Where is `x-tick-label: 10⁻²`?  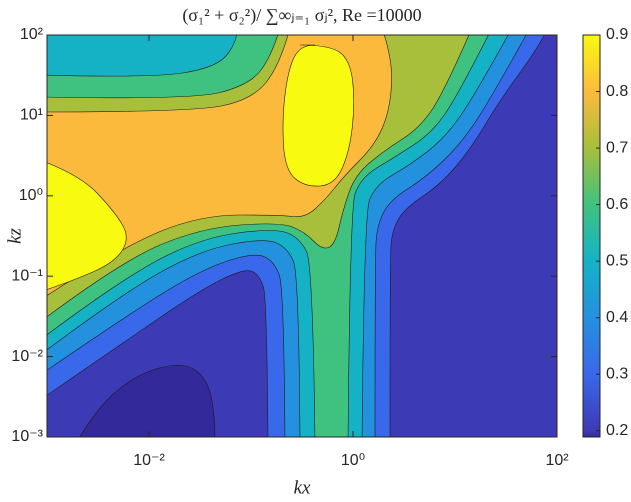
x-tick-label: 10⁻² is located at coordinates (149, 460).